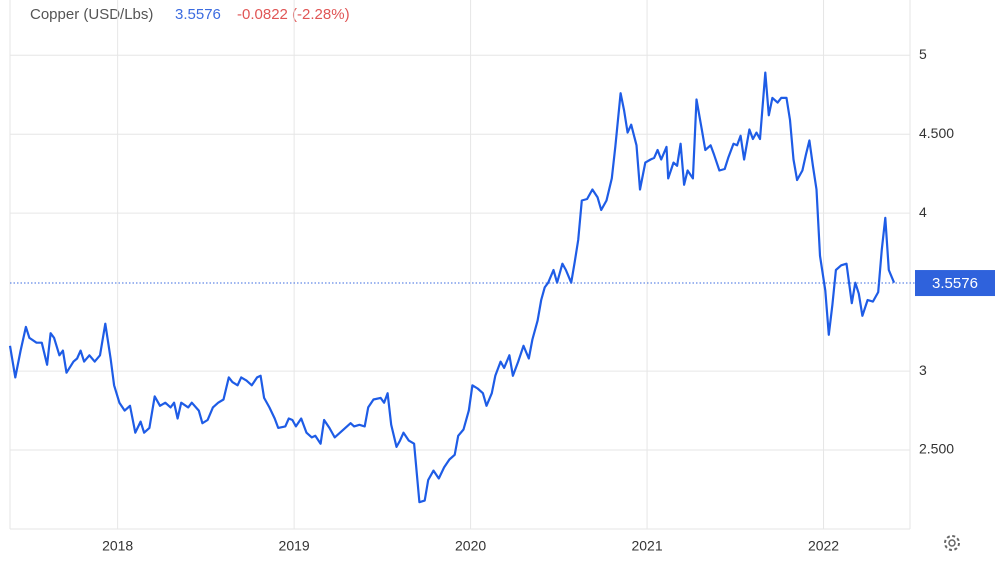 The width and height of the screenshot is (1000, 566). I want to click on y-tick-label: 5, so click(923, 54).